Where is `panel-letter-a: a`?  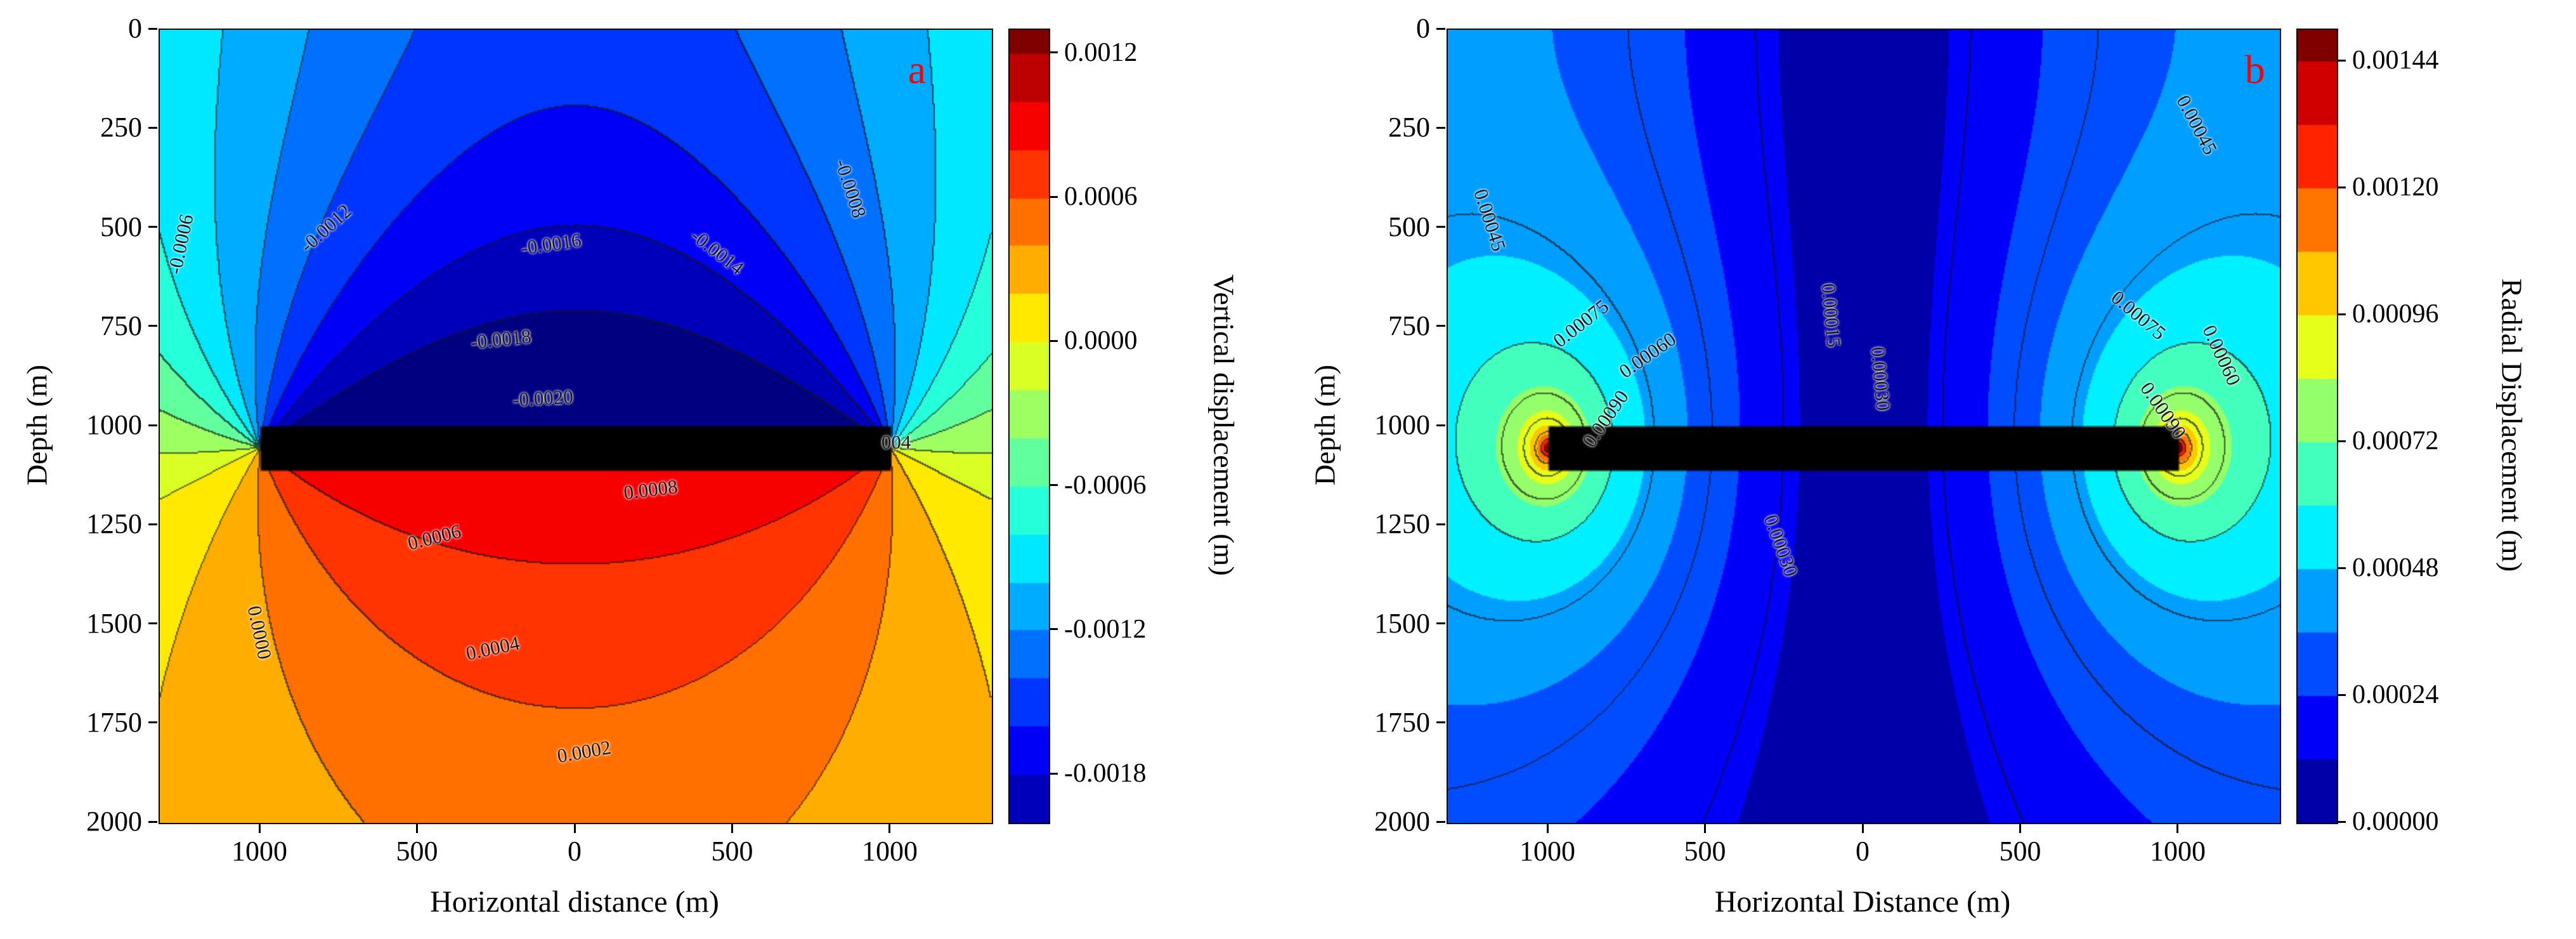 panel-letter-a: a is located at coordinates (917, 69).